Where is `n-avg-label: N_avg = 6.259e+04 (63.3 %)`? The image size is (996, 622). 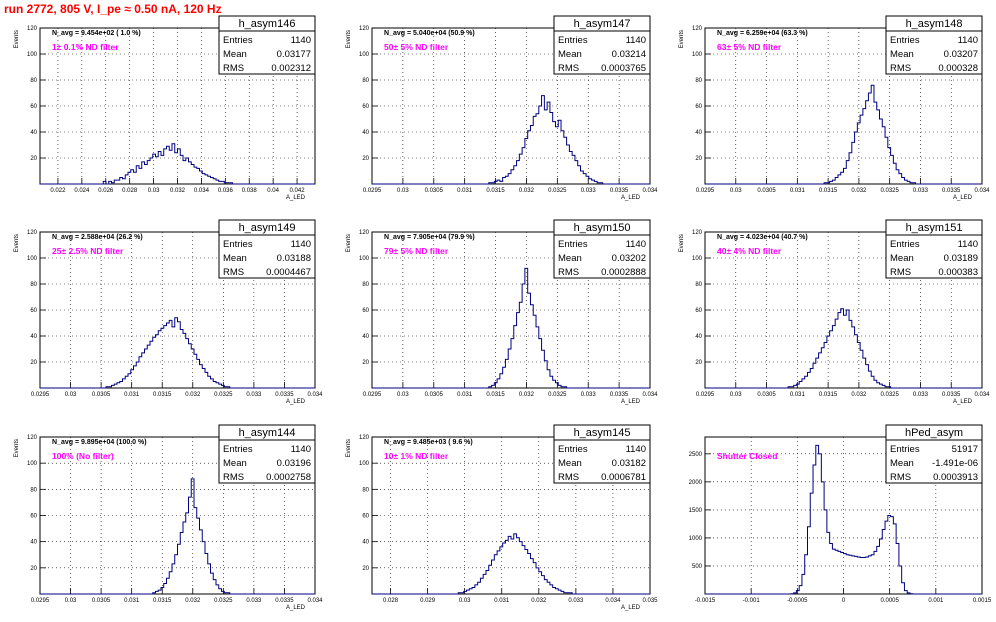
n-avg-label: N_avg = 6.259e+04 (63.3 %) is located at coordinates (762, 33).